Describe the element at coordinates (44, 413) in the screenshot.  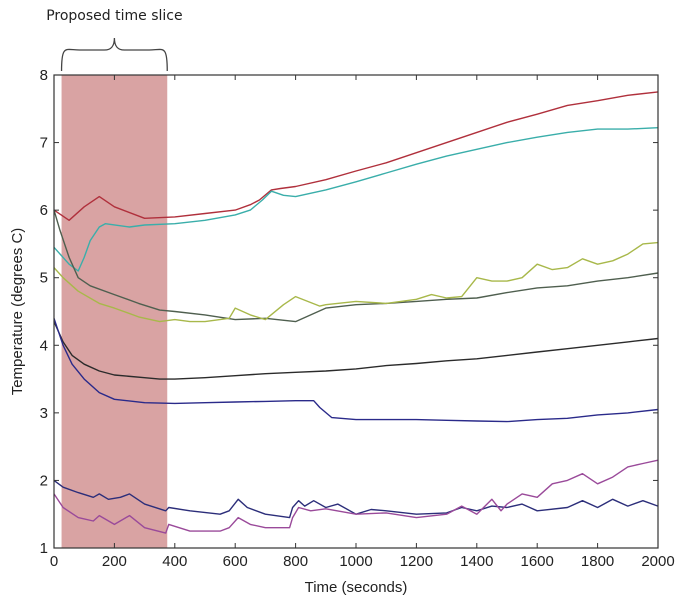
I see `y-tick-label: 3` at that location.